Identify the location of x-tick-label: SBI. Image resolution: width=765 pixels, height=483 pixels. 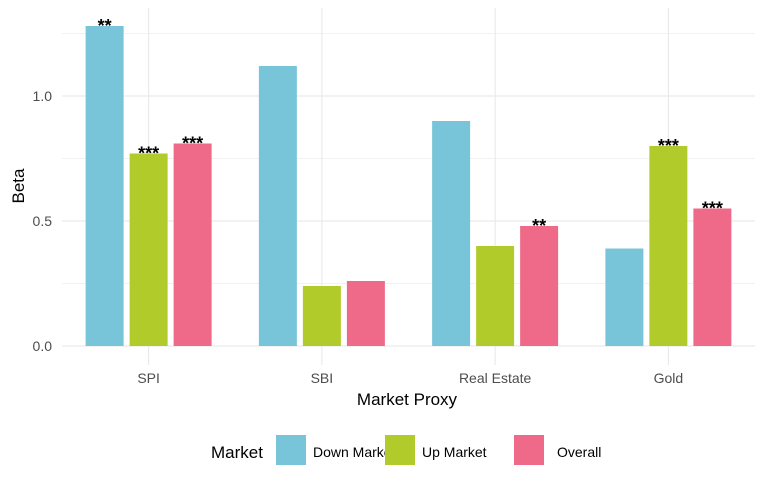
(322, 378).